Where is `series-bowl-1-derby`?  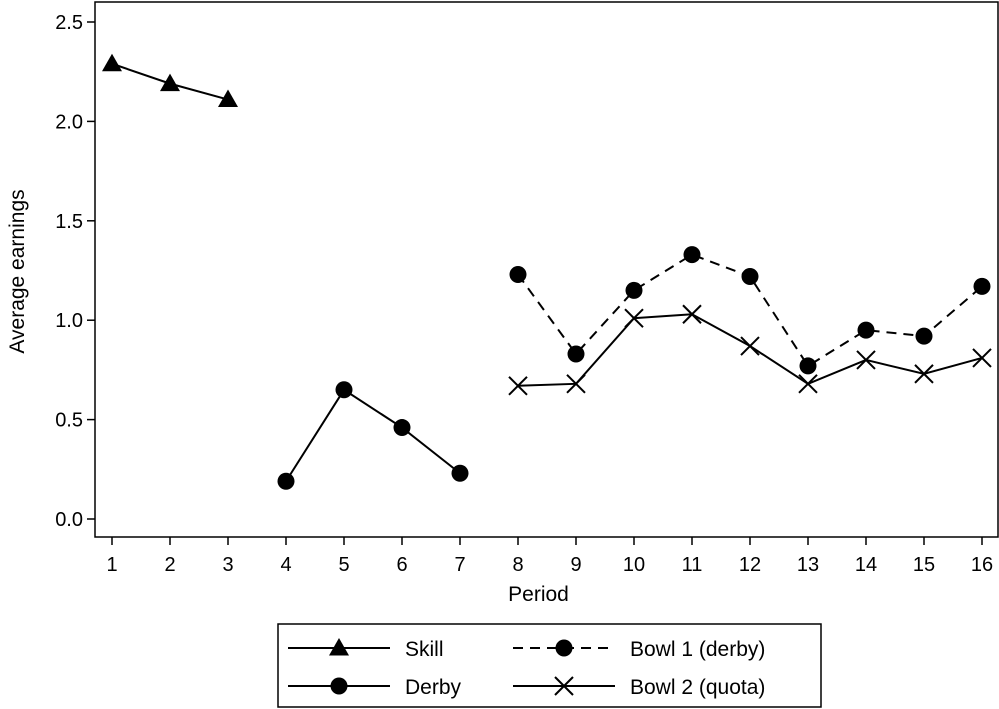
series-bowl-1-derby is located at coordinates (750, 310).